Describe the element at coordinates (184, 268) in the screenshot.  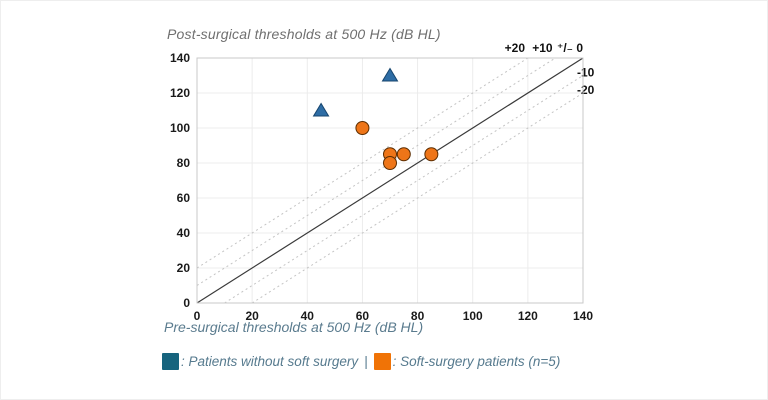
I see `y-tick-label: 20` at that location.